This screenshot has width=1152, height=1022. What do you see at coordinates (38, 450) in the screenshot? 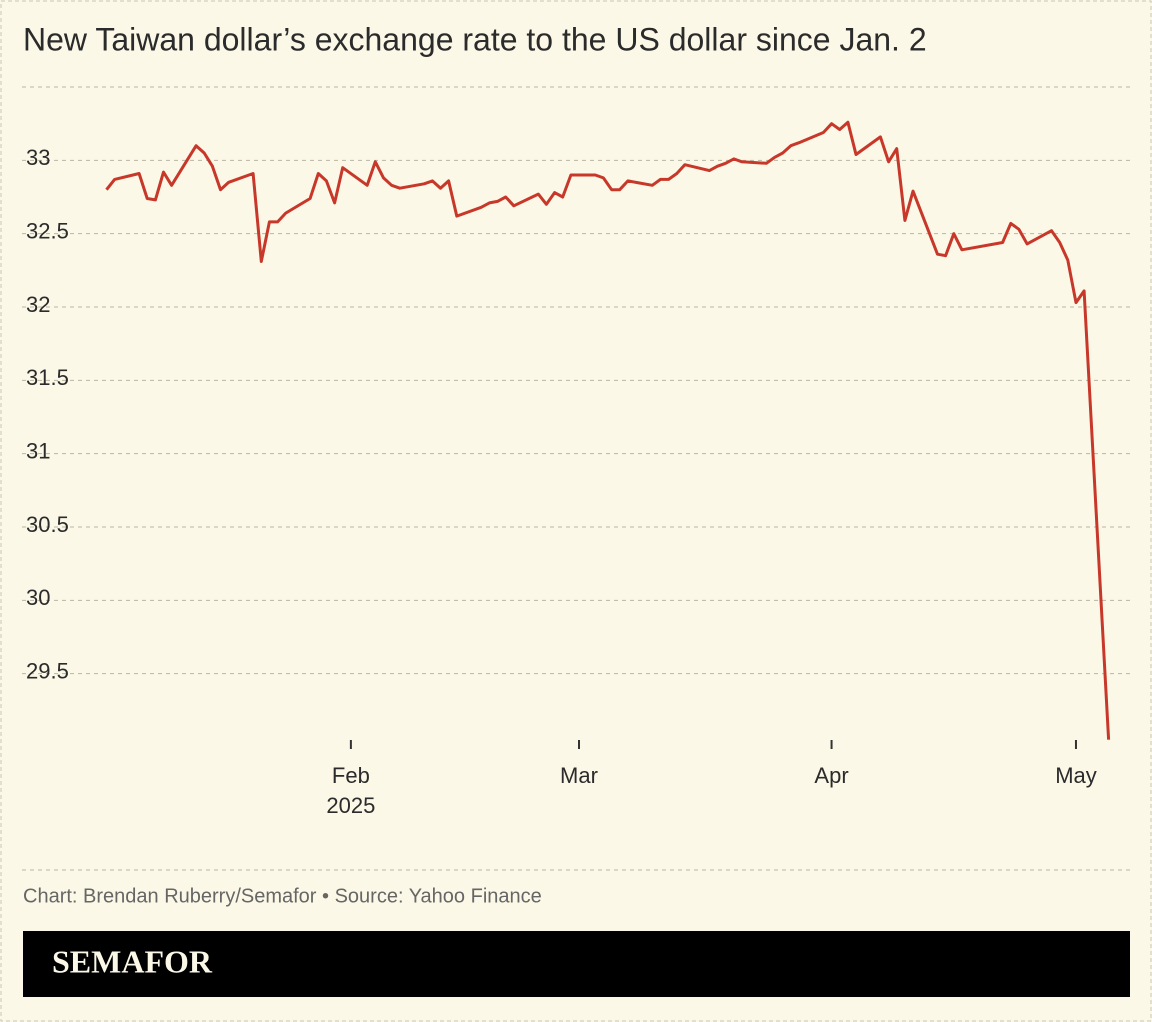
I see `y-tick-label: 31` at bounding box center [38, 450].